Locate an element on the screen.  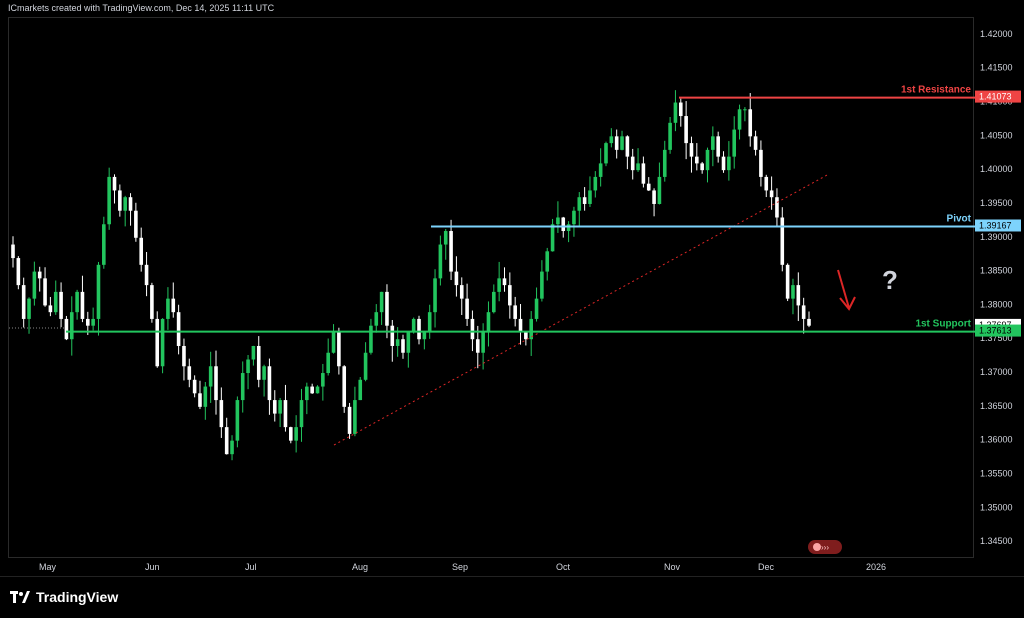
time-axis: May Jun Jul Aug Sep Oct Nov Dec 2026 is located at coordinates (491, 567).